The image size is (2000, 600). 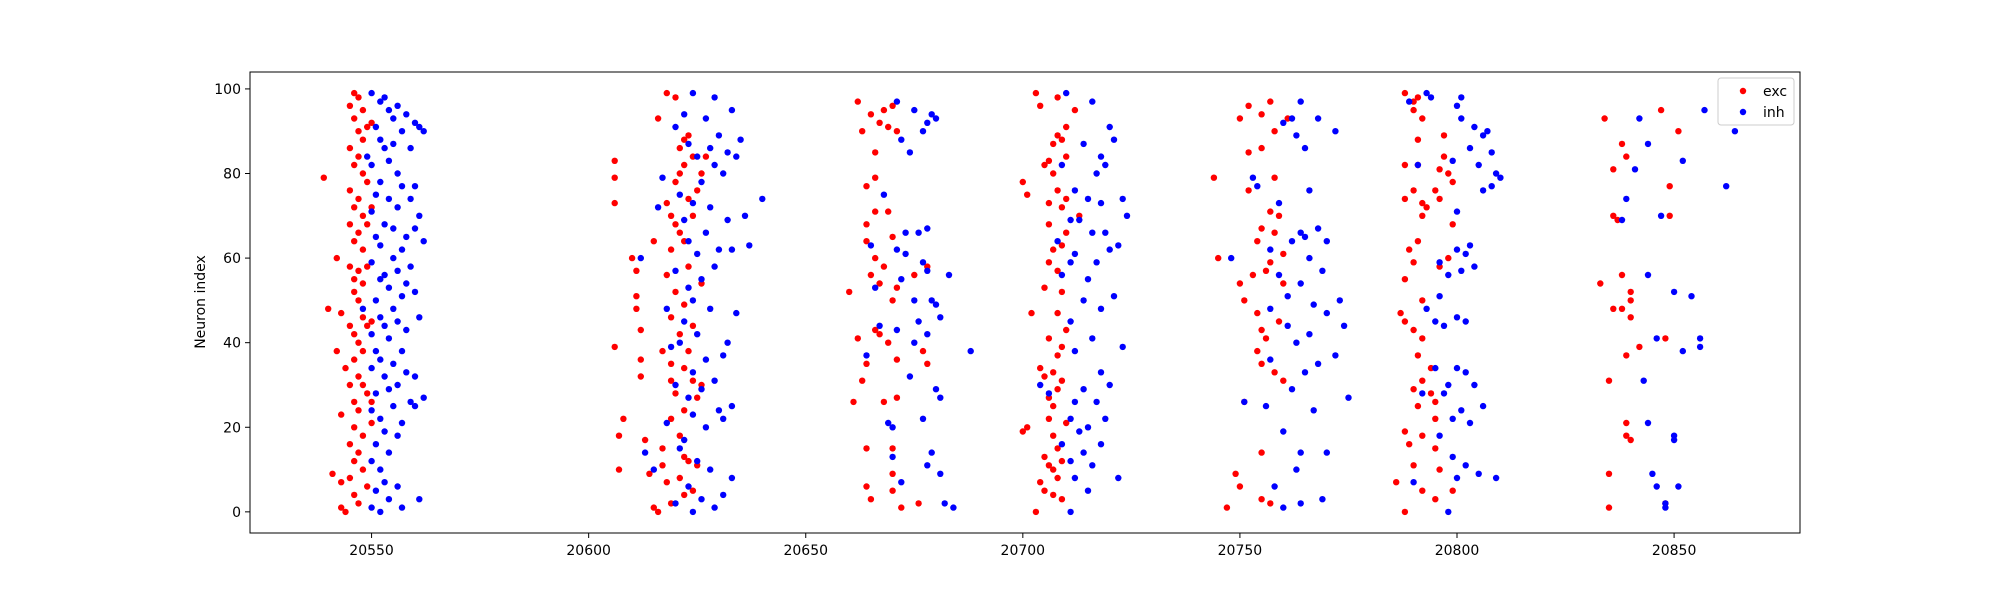 I want to click on legend-exc-label: exc, so click(x=1775, y=92).